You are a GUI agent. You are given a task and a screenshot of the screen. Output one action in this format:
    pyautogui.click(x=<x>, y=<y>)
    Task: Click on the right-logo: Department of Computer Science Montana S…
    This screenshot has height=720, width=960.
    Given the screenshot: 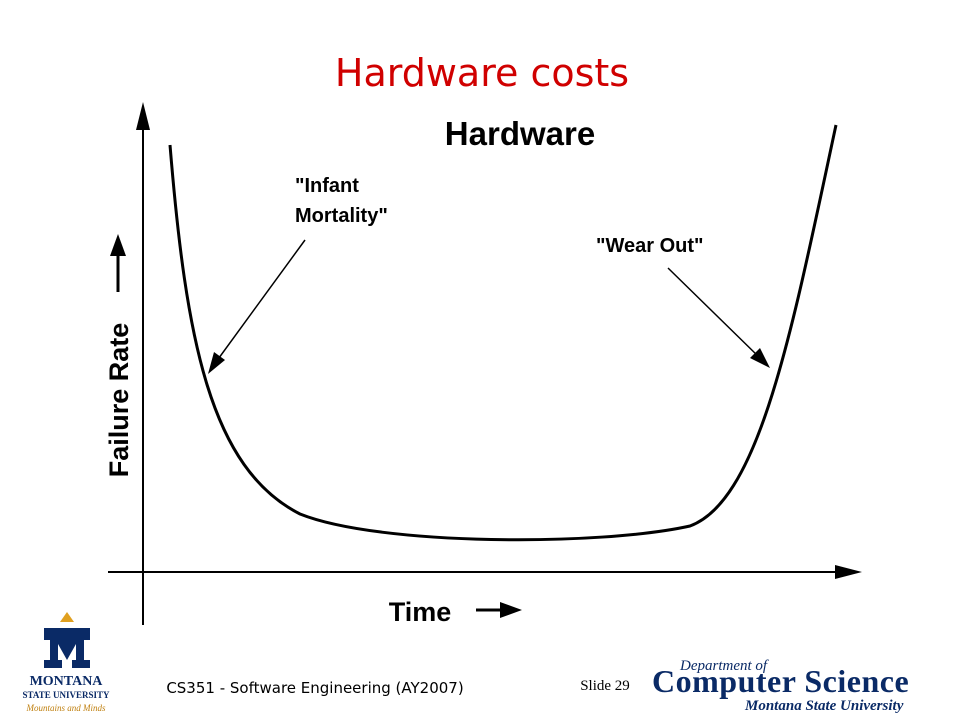 What is the action you would take?
    pyautogui.click(x=780, y=686)
    